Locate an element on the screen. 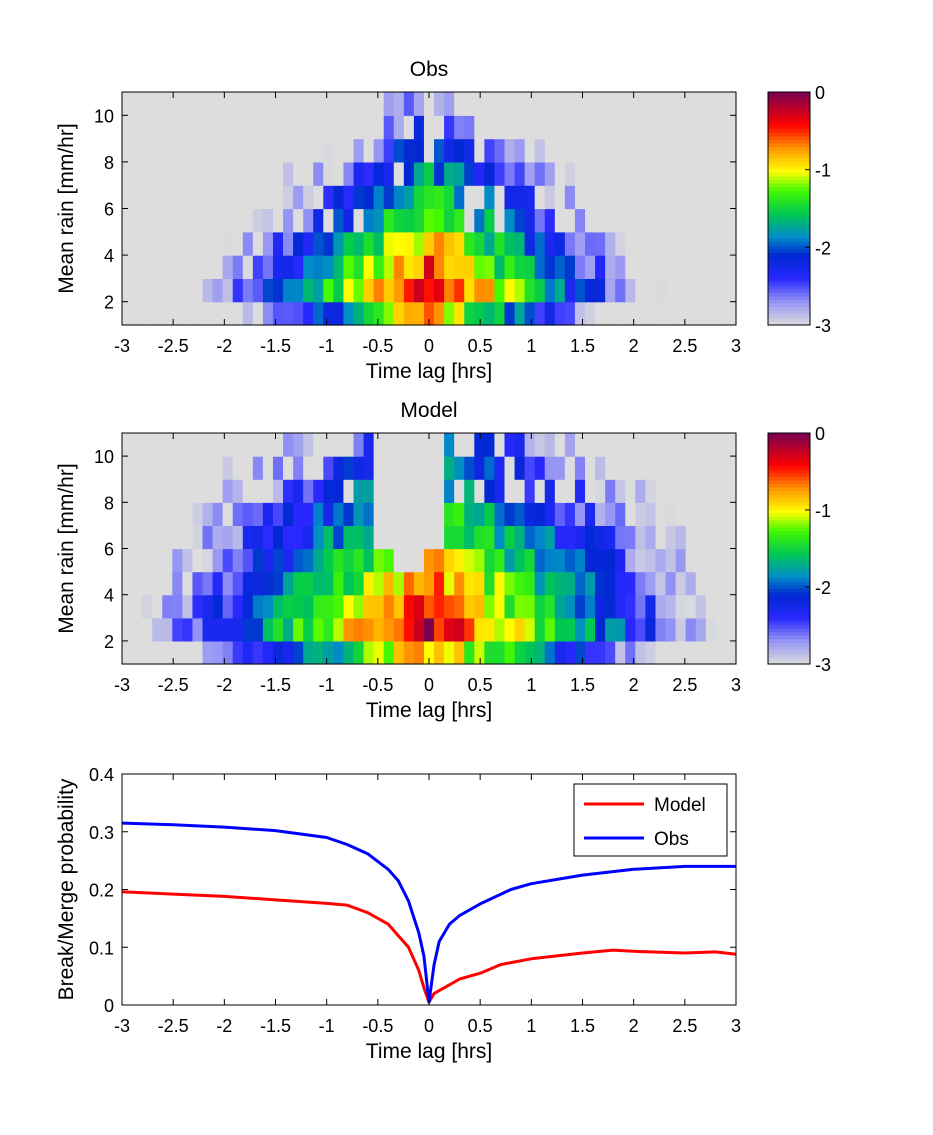 Image resolution: width=933 pixels, height=1135 pixels. x-tick-label: 1.5 is located at coordinates (582, 1026).